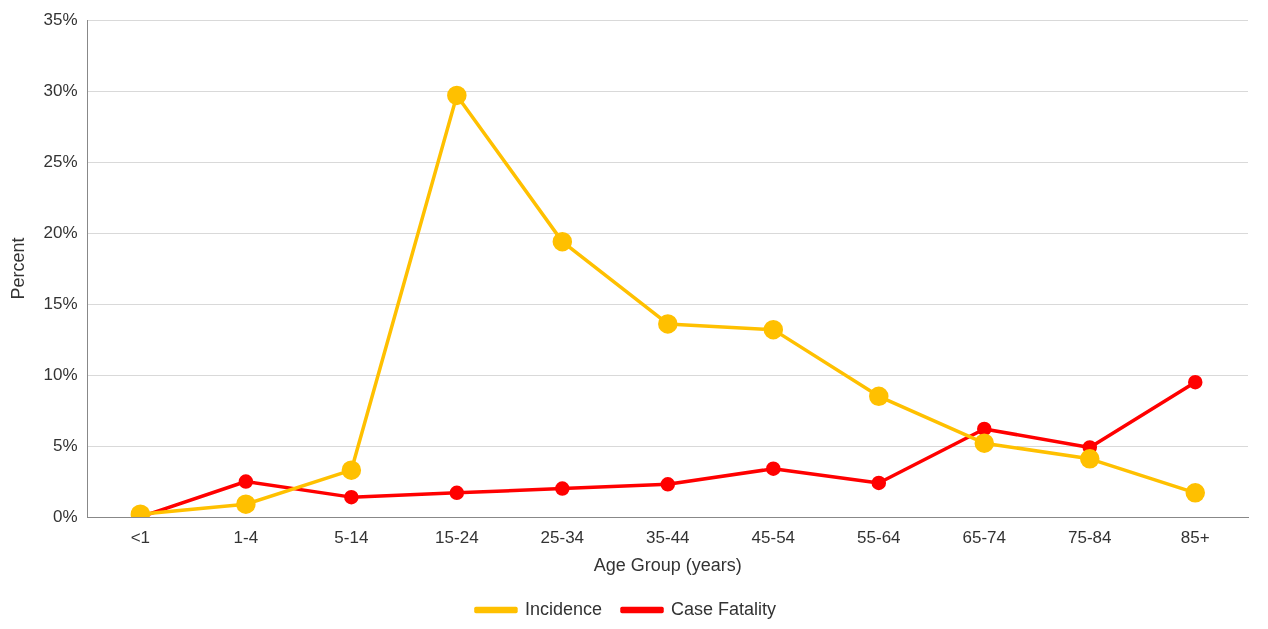 The height and width of the screenshot is (629, 1268). Describe the element at coordinates (140, 537) in the screenshot. I see `x-tick-label: <1` at that location.